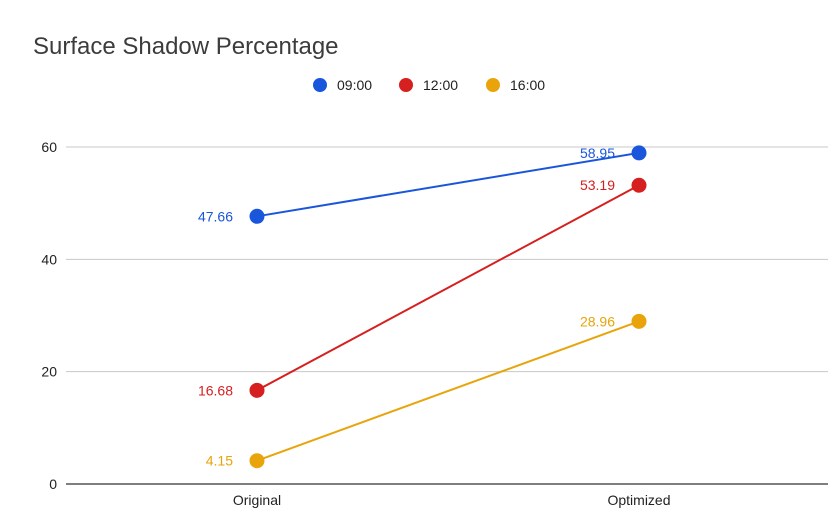  I want to click on y-tick-label: 0, so click(53, 484).